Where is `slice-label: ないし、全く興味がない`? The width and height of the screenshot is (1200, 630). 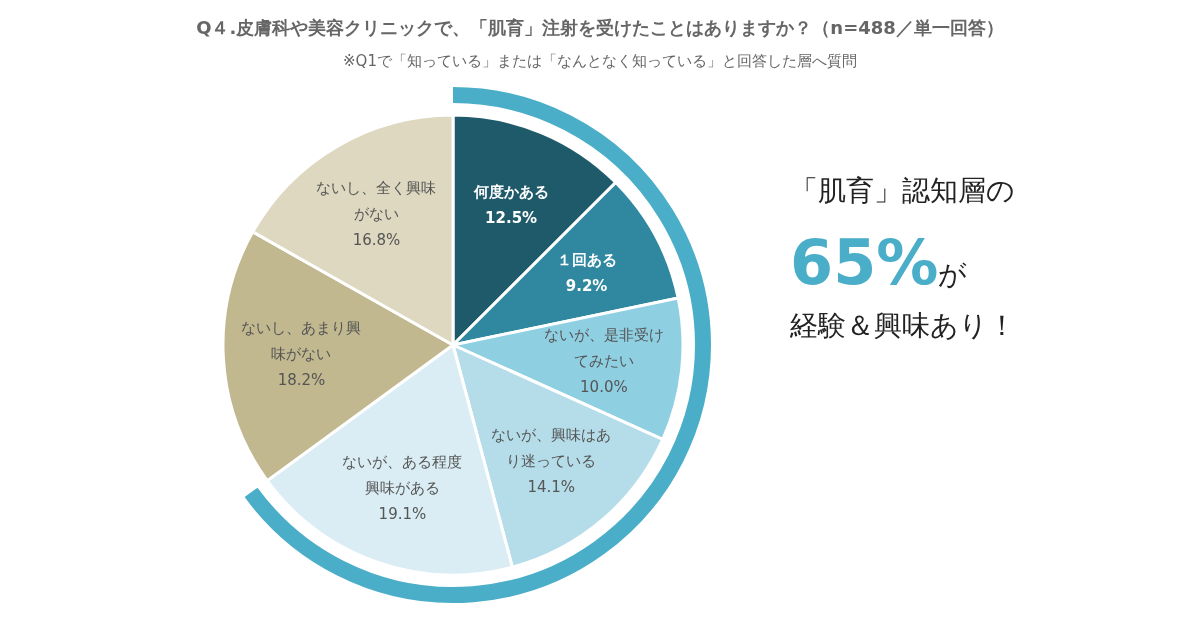
slice-label: ないし、全く興味がない is located at coordinates (376, 200).